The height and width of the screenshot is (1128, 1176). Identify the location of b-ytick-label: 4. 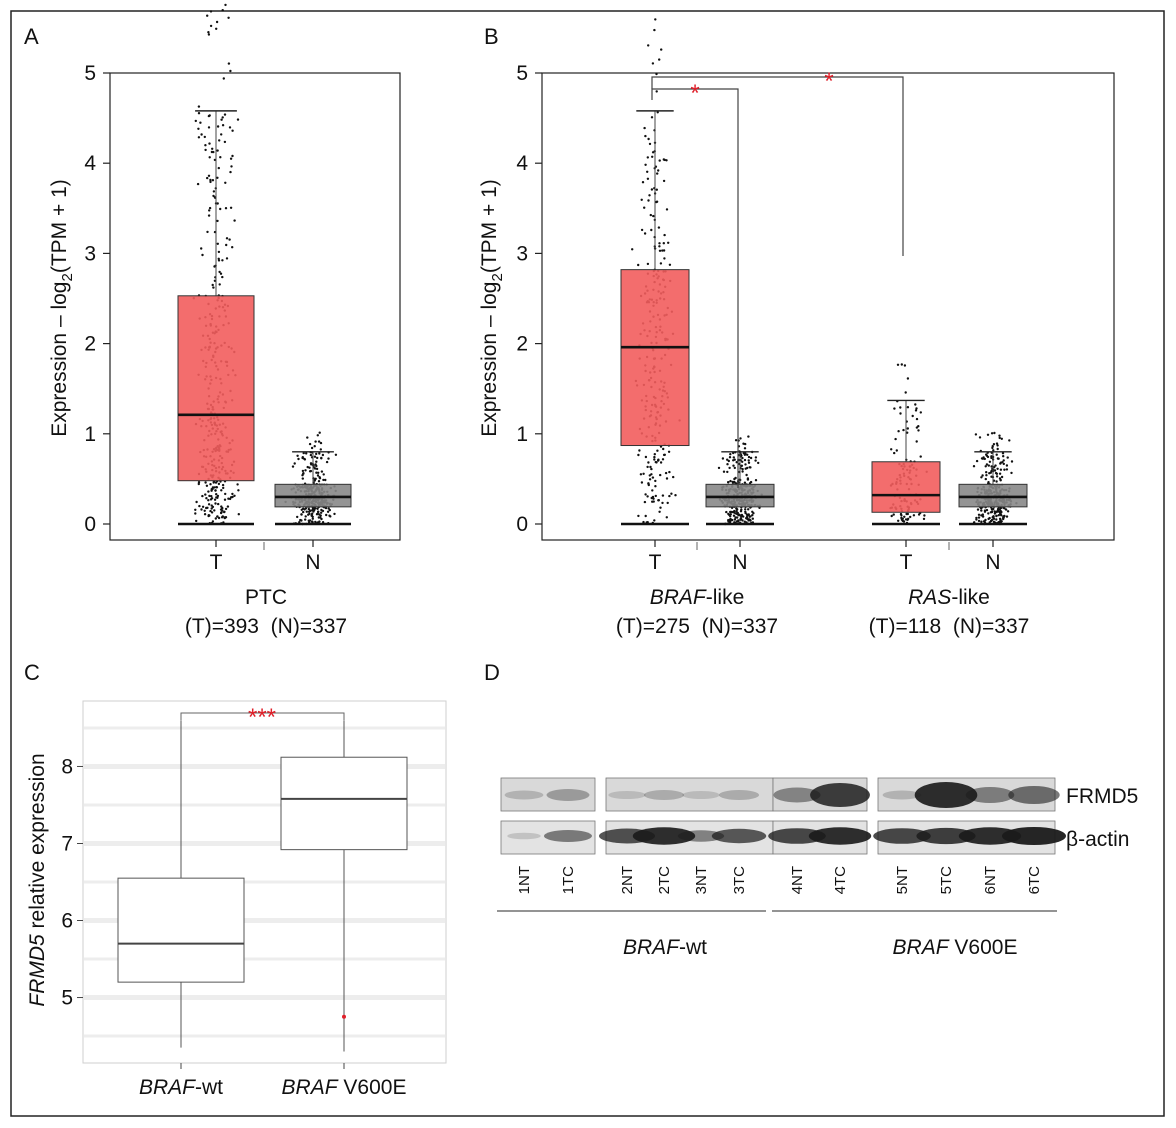
(522, 163).